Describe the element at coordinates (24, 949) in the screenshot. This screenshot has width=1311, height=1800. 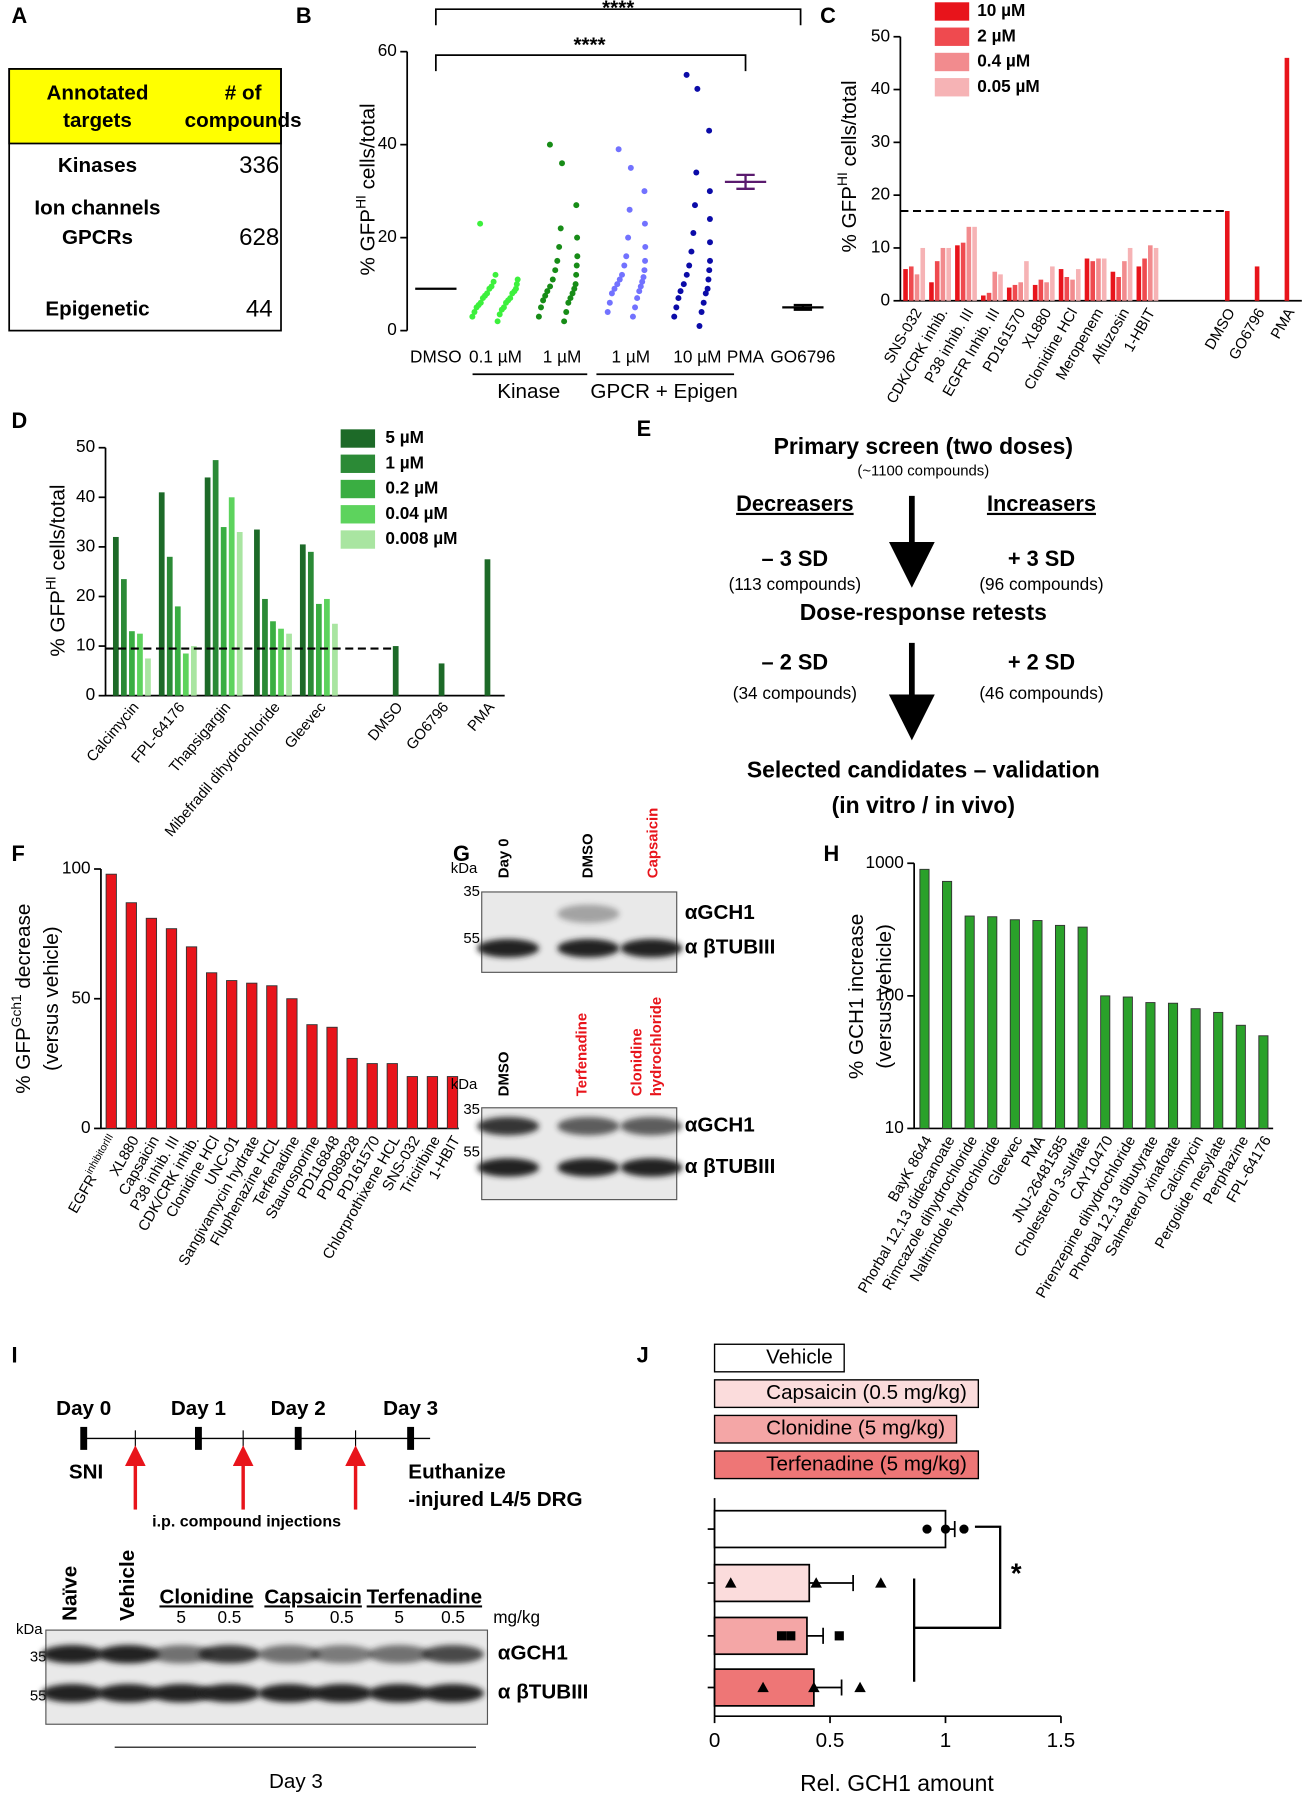
I see `text-part: decrease` at that location.